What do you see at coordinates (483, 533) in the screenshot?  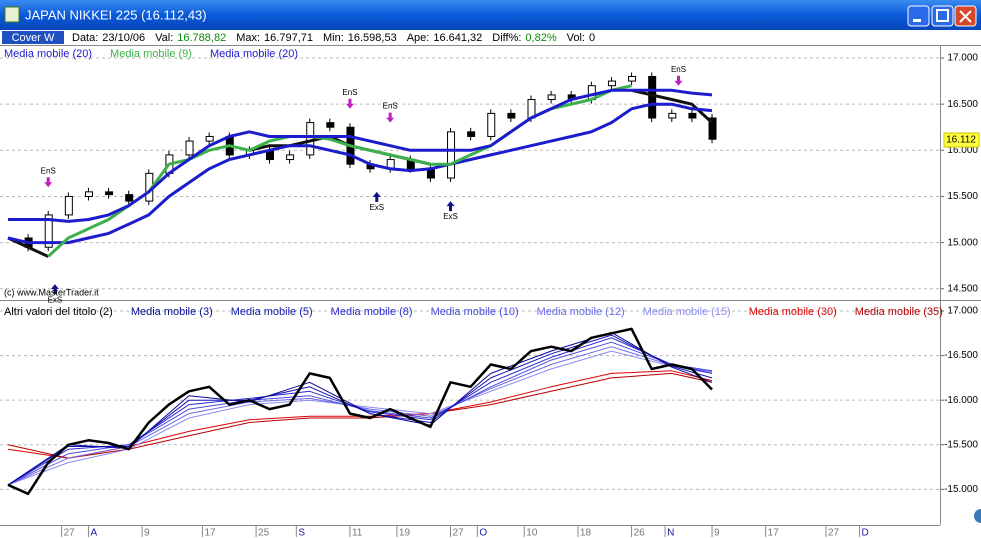 I see `x-tick-label: O` at bounding box center [483, 533].